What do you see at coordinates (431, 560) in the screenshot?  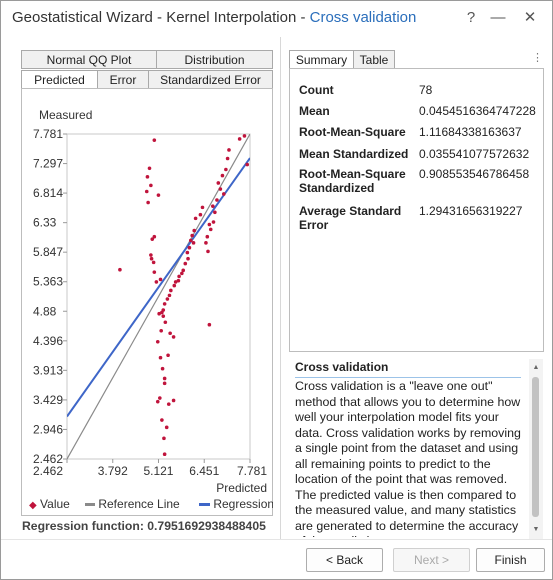 I see `next-button: Next >` at bounding box center [431, 560].